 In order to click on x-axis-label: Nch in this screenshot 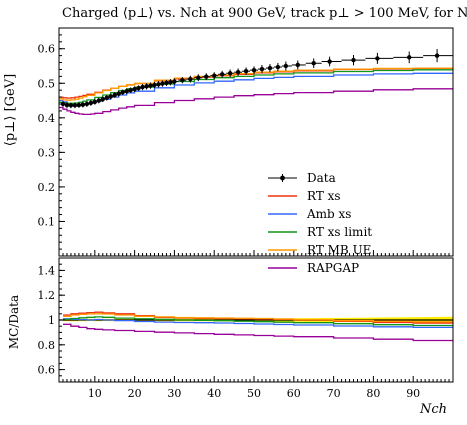, I will do `click(433, 409)`.